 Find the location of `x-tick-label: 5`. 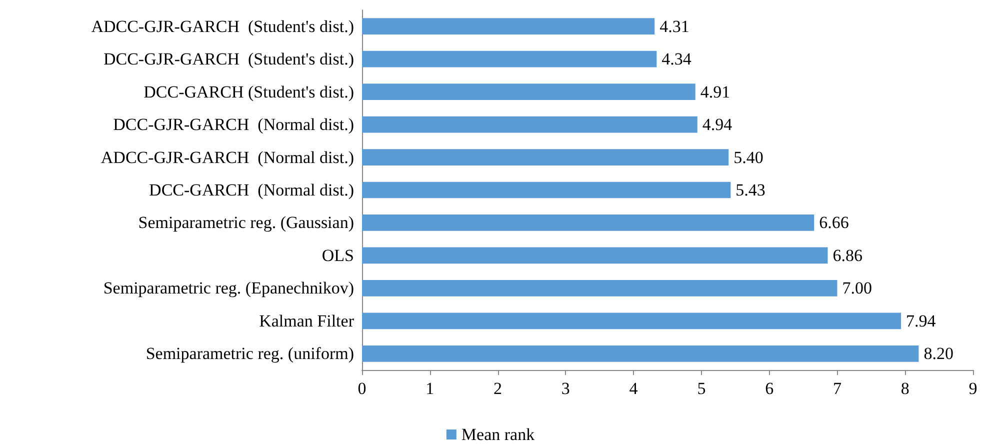

x-tick-label: 5 is located at coordinates (701, 388).